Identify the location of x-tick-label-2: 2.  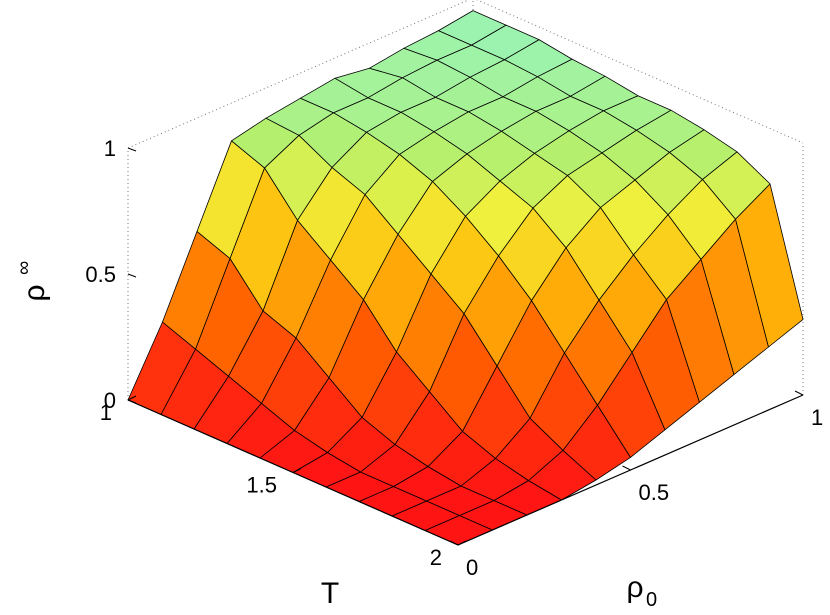
(436, 557).